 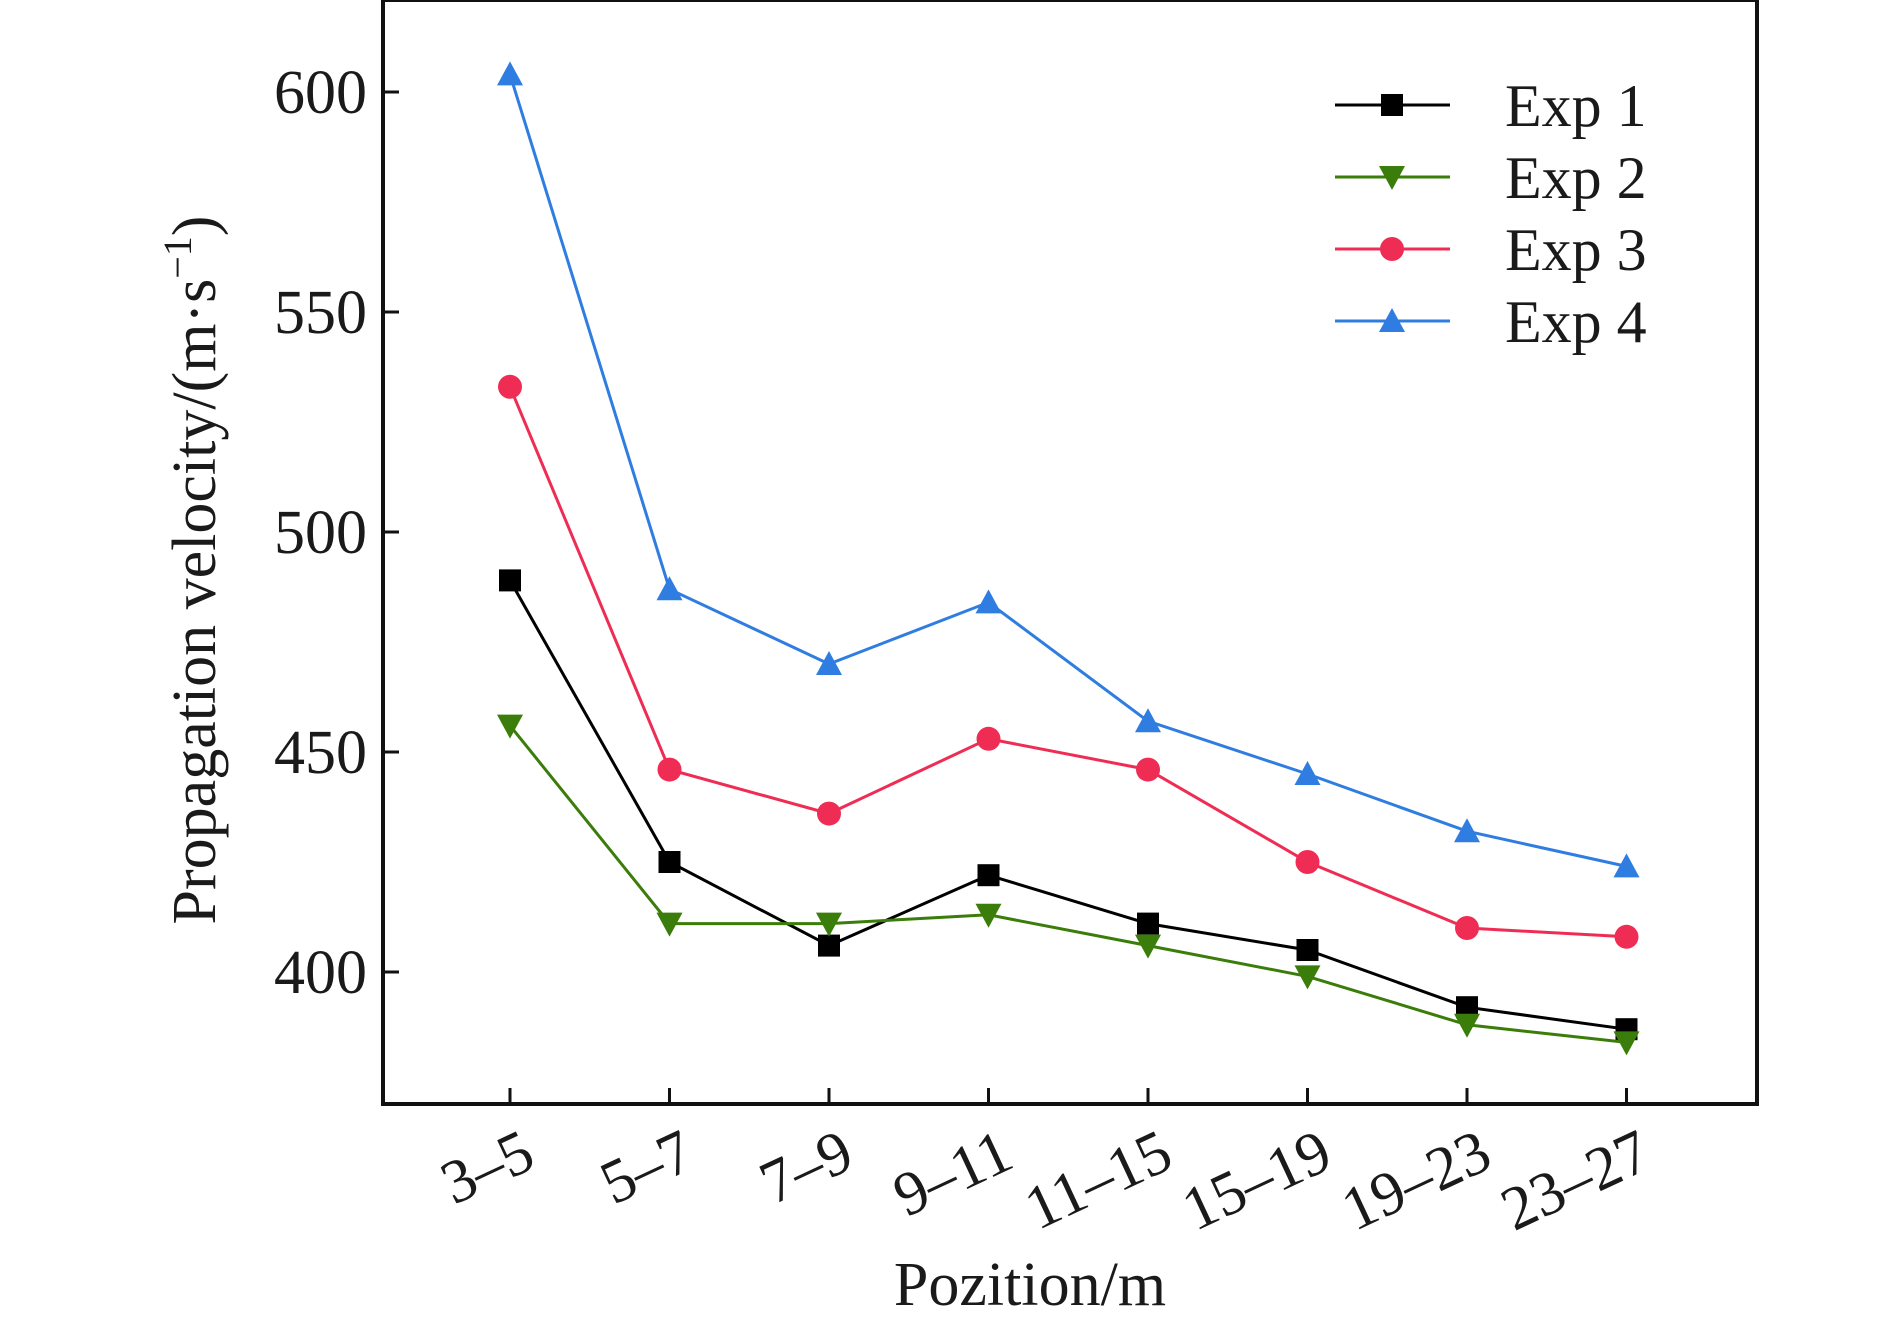 What do you see at coordinates (1576, 178) in the screenshot?
I see `legend-label: Exp 2` at bounding box center [1576, 178].